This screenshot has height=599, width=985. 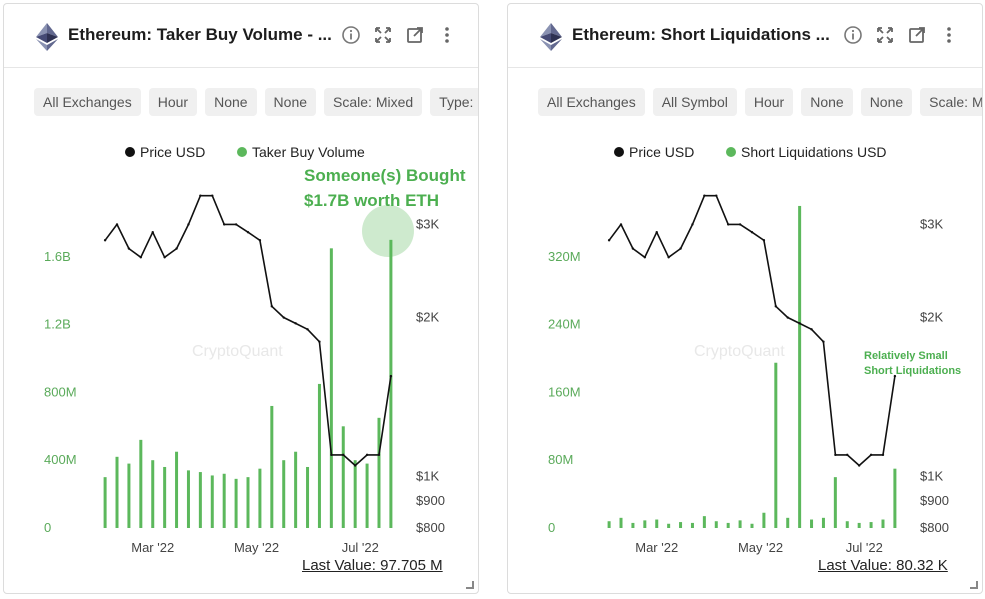 What do you see at coordinates (57, 256) in the screenshot?
I see `y-left-tick-4: 1.6B` at bounding box center [57, 256].